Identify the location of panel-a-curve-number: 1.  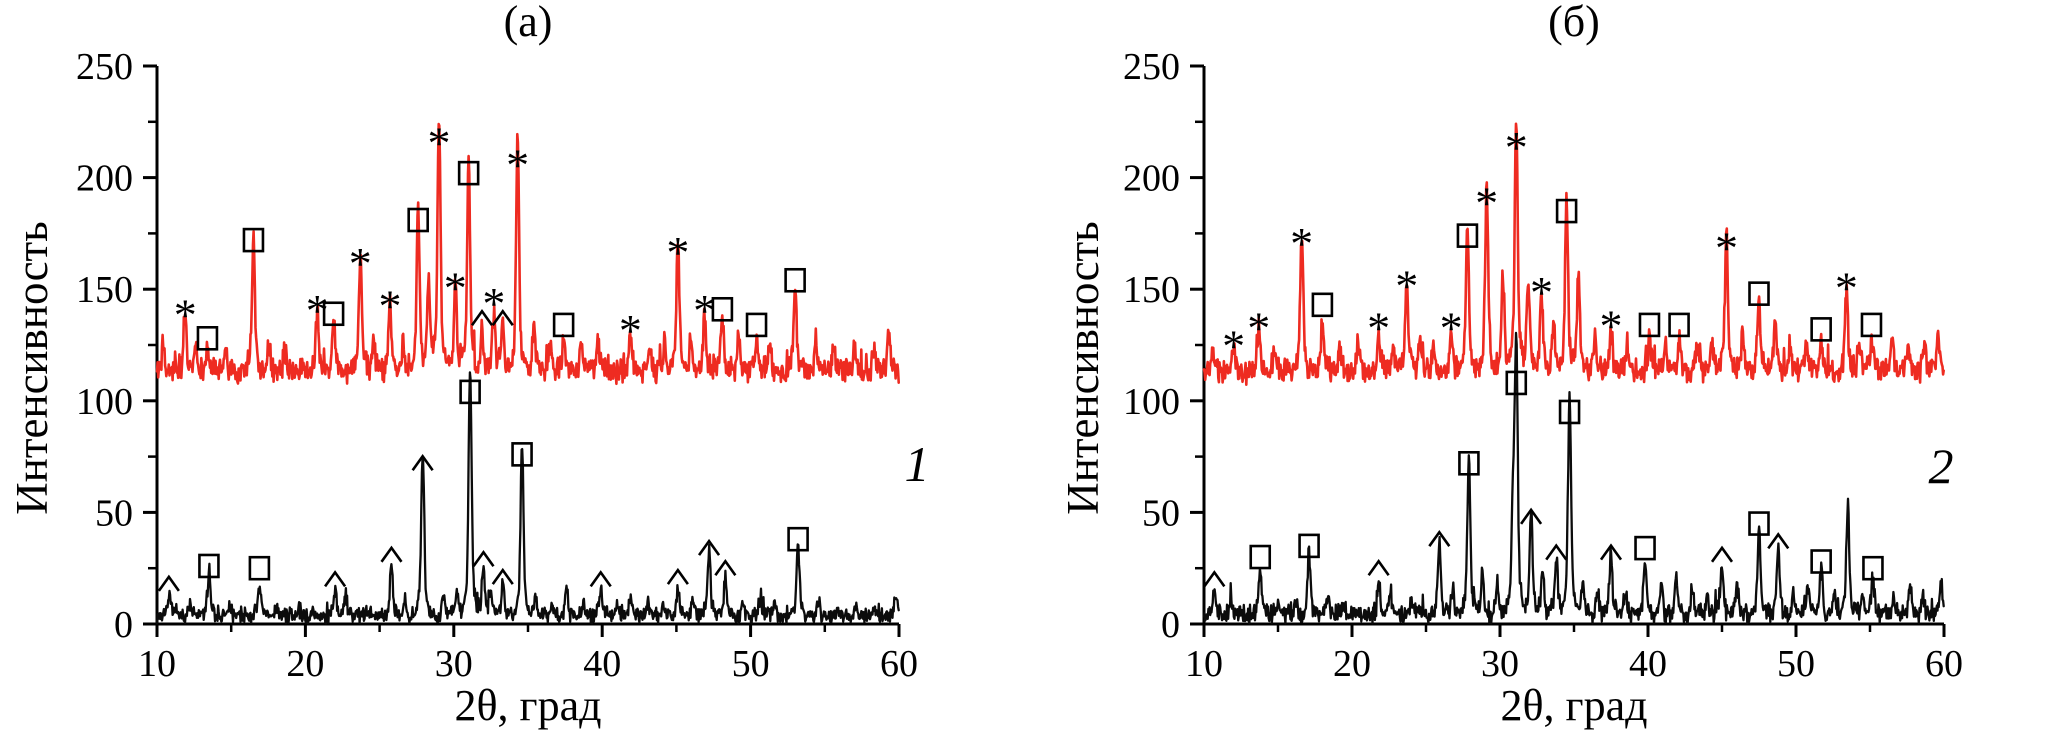
(917, 464).